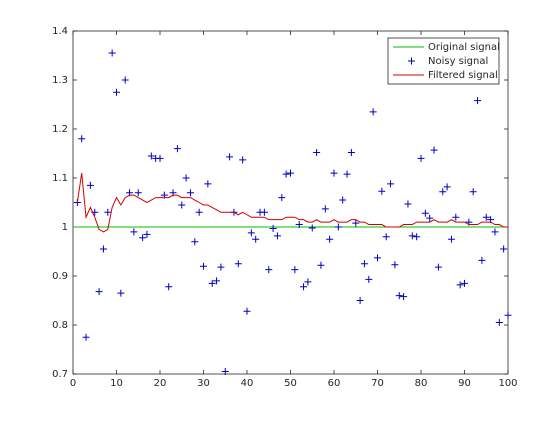 This screenshot has height=424, width=560. I want to click on x-tick-label: 50, so click(290, 383).